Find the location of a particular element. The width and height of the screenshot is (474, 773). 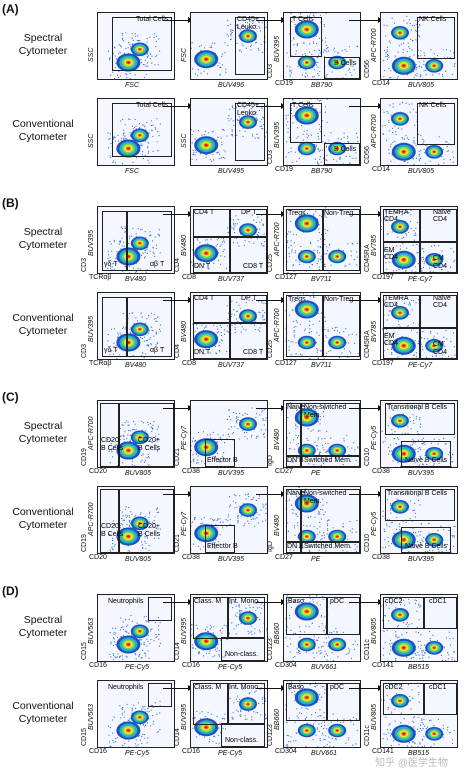

gate-label: B Cells is located at coordinates (345, 63).